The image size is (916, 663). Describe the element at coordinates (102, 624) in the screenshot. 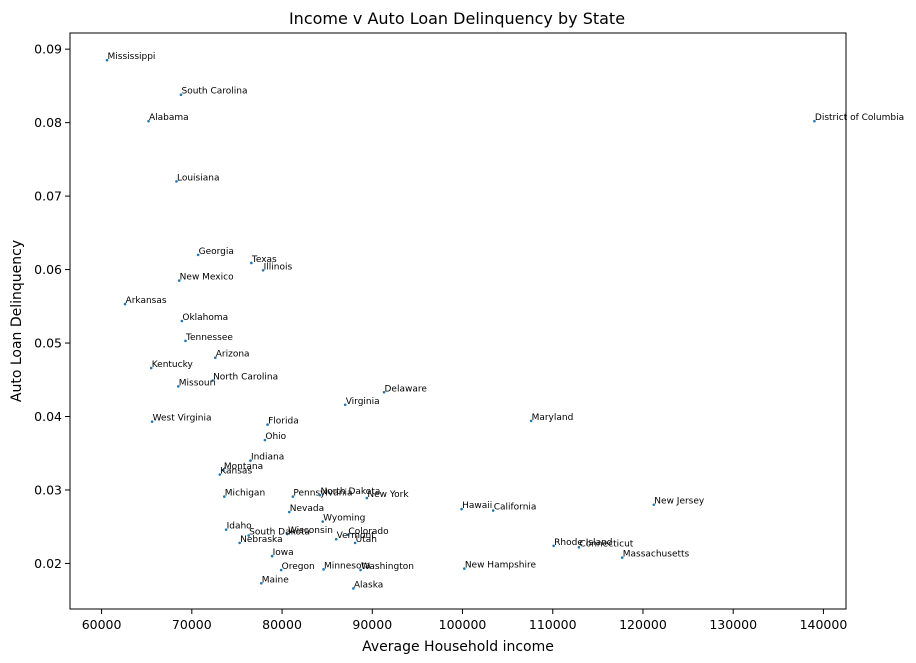

I see `x-tick-label: 60000` at that location.